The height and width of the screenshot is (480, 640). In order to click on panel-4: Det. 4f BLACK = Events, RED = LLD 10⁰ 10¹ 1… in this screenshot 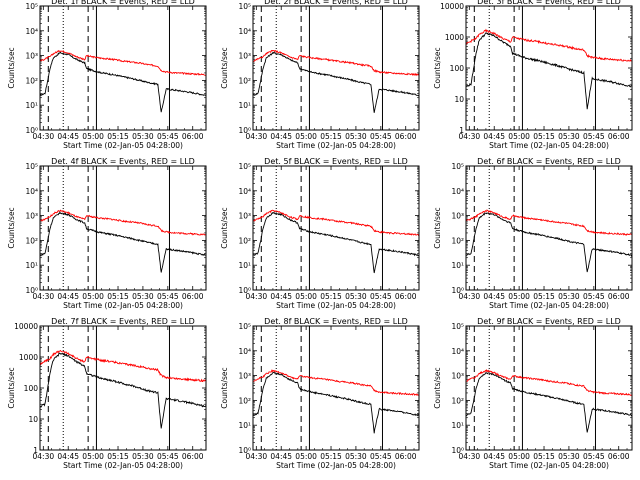, I will do `click(107, 233)`.